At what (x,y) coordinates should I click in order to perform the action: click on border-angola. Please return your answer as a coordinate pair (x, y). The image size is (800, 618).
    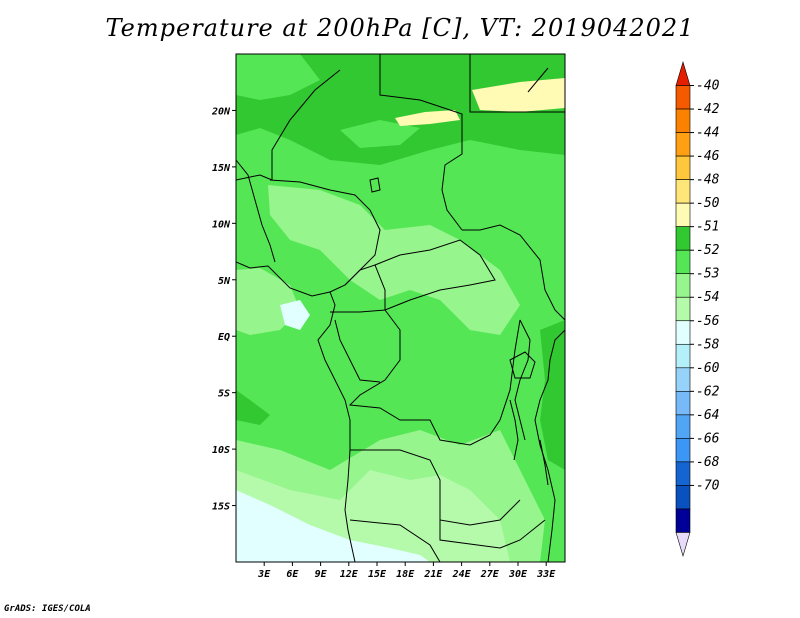
    Looking at the image, I should click on (435, 487).